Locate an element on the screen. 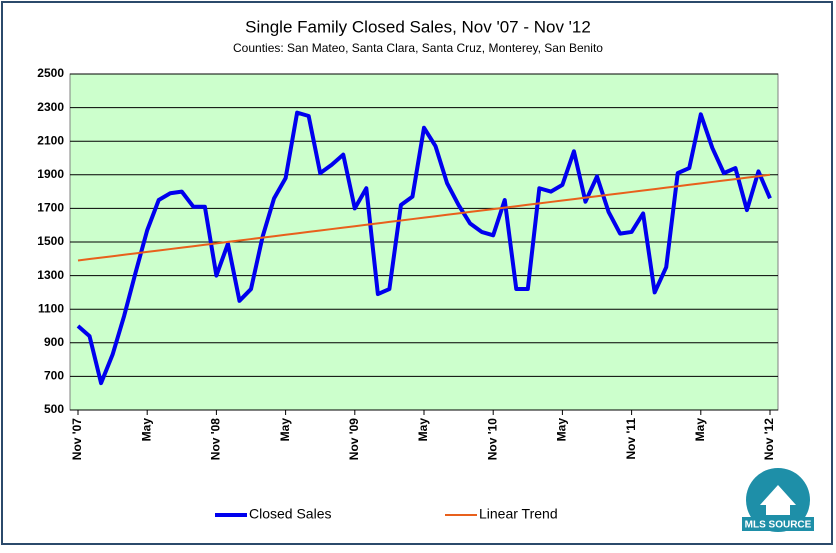 Image resolution: width=836 pixels, height=553 pixels. x-tick-label: Nov '09 is located at coordinates (354, 439).